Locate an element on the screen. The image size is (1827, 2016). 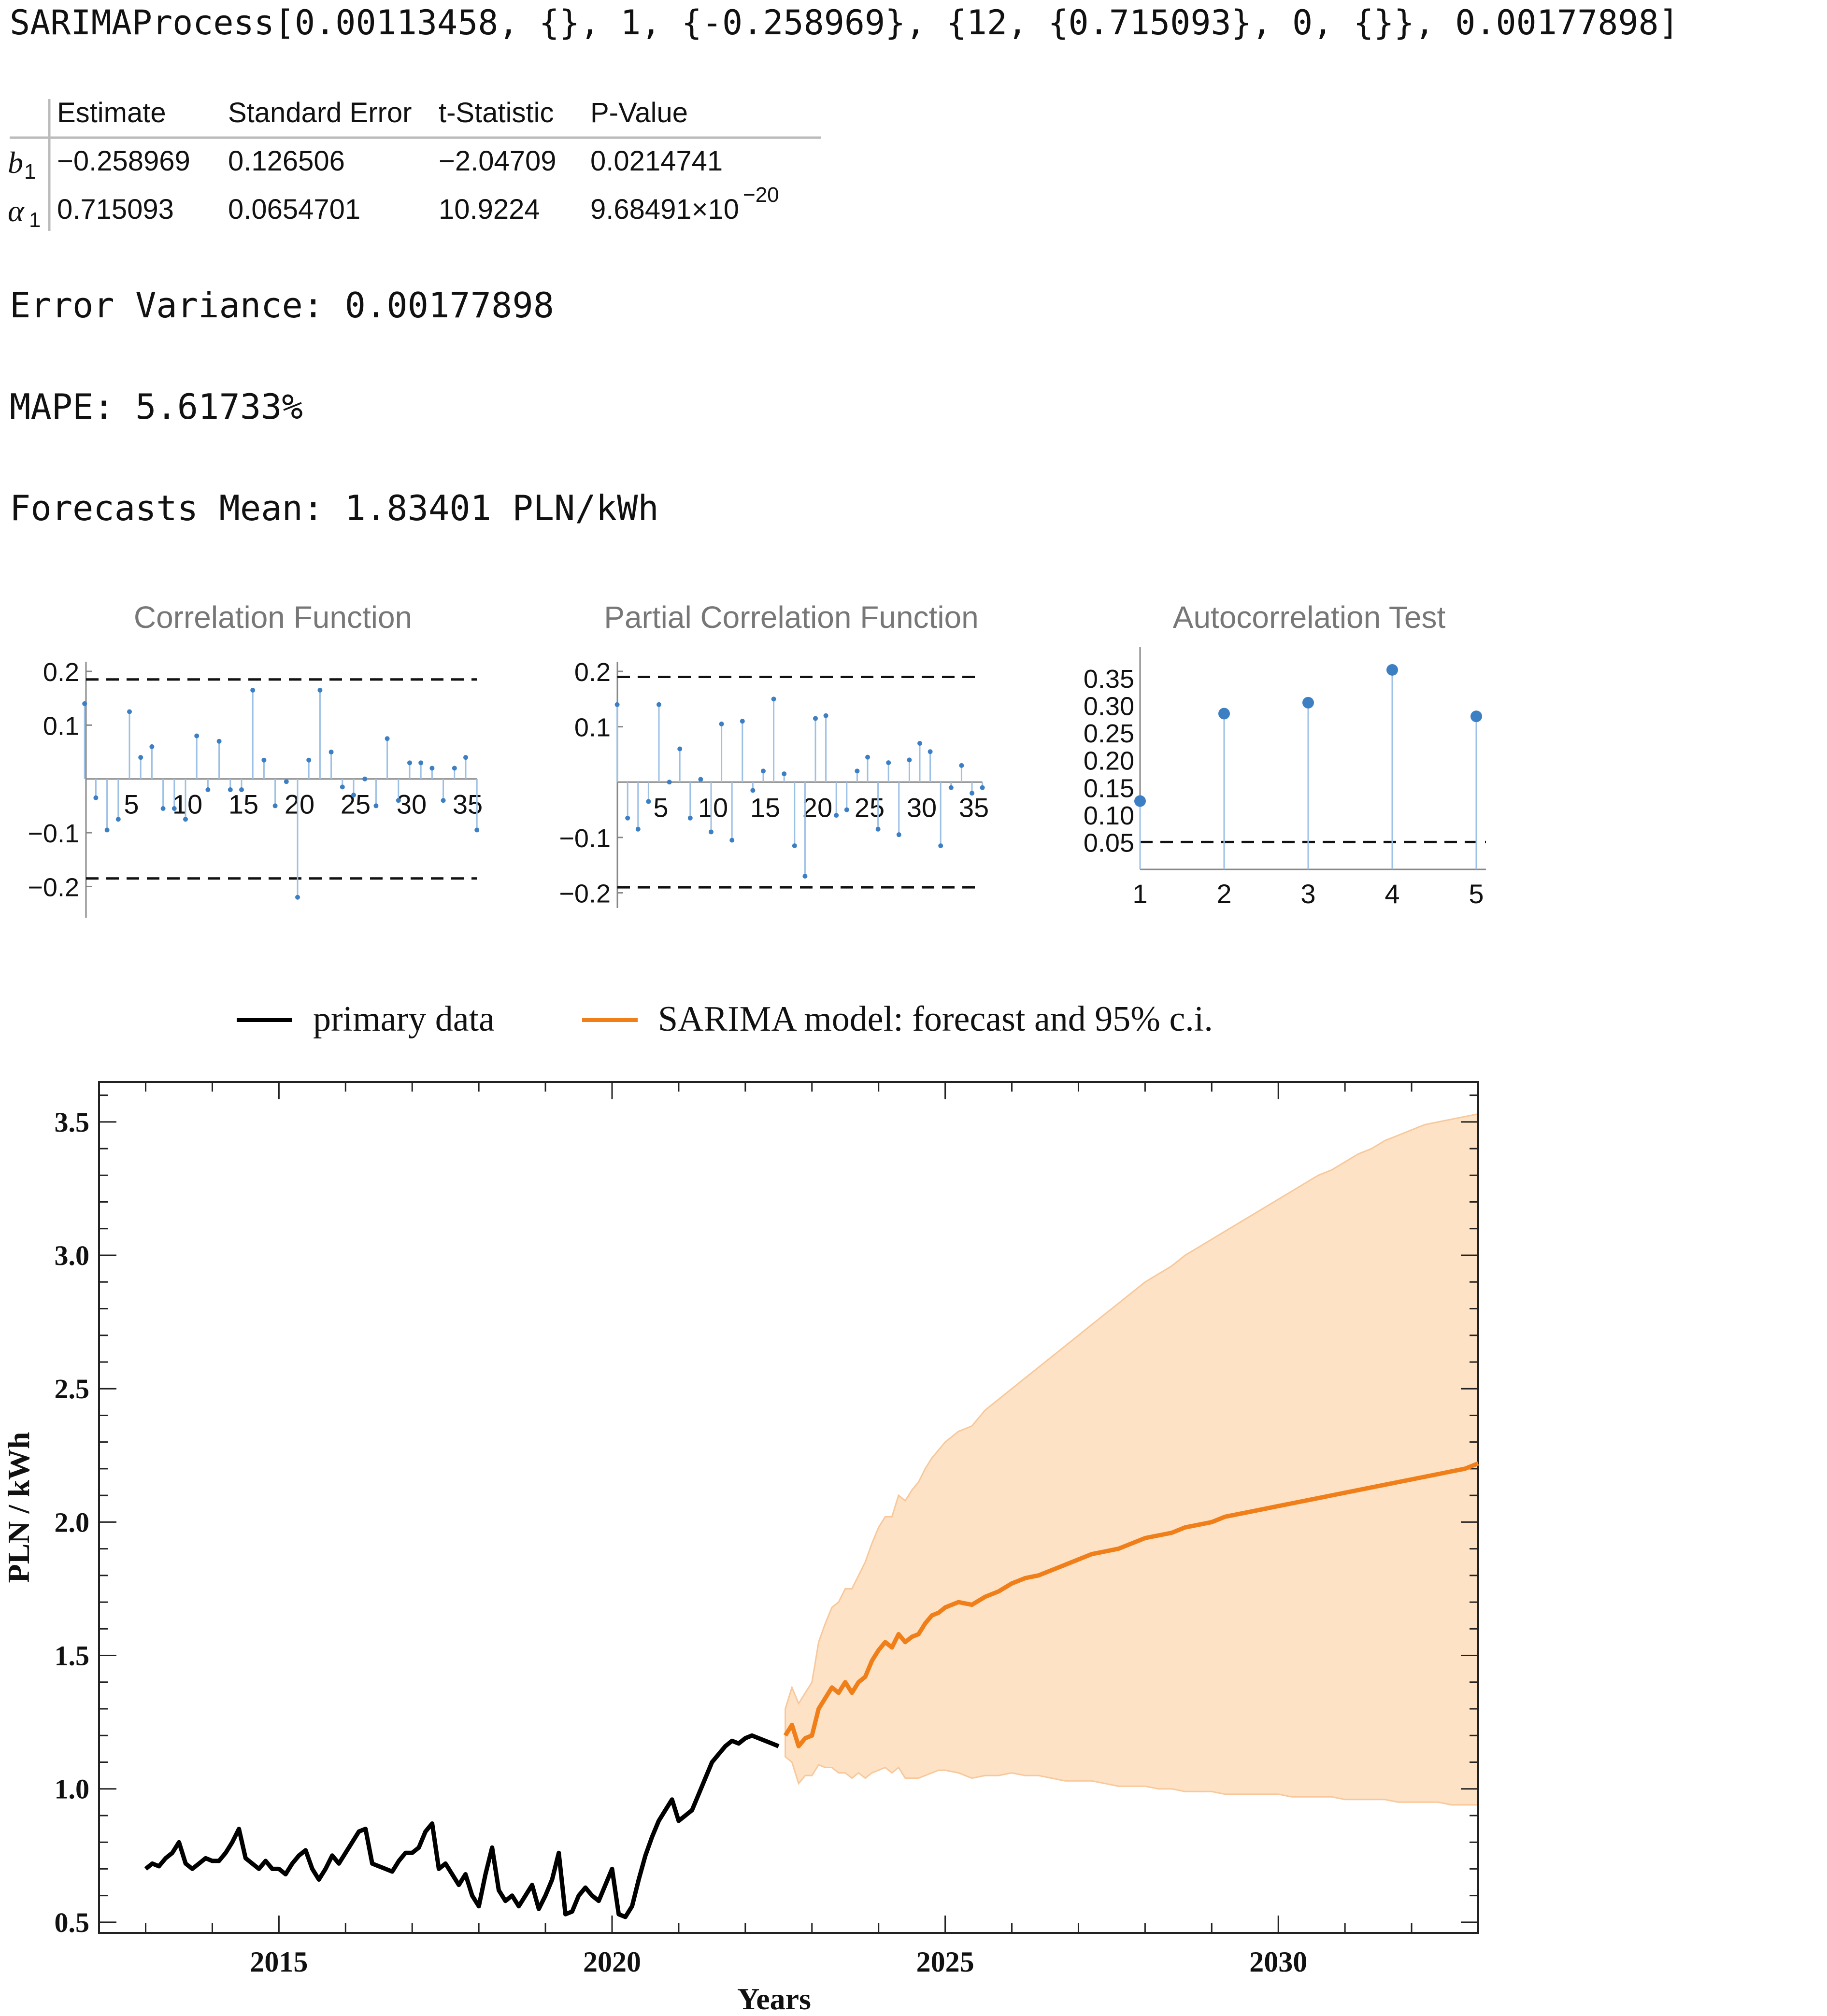
row-b-pvalue: 0.0214741 is located at coordinates (657, 161).